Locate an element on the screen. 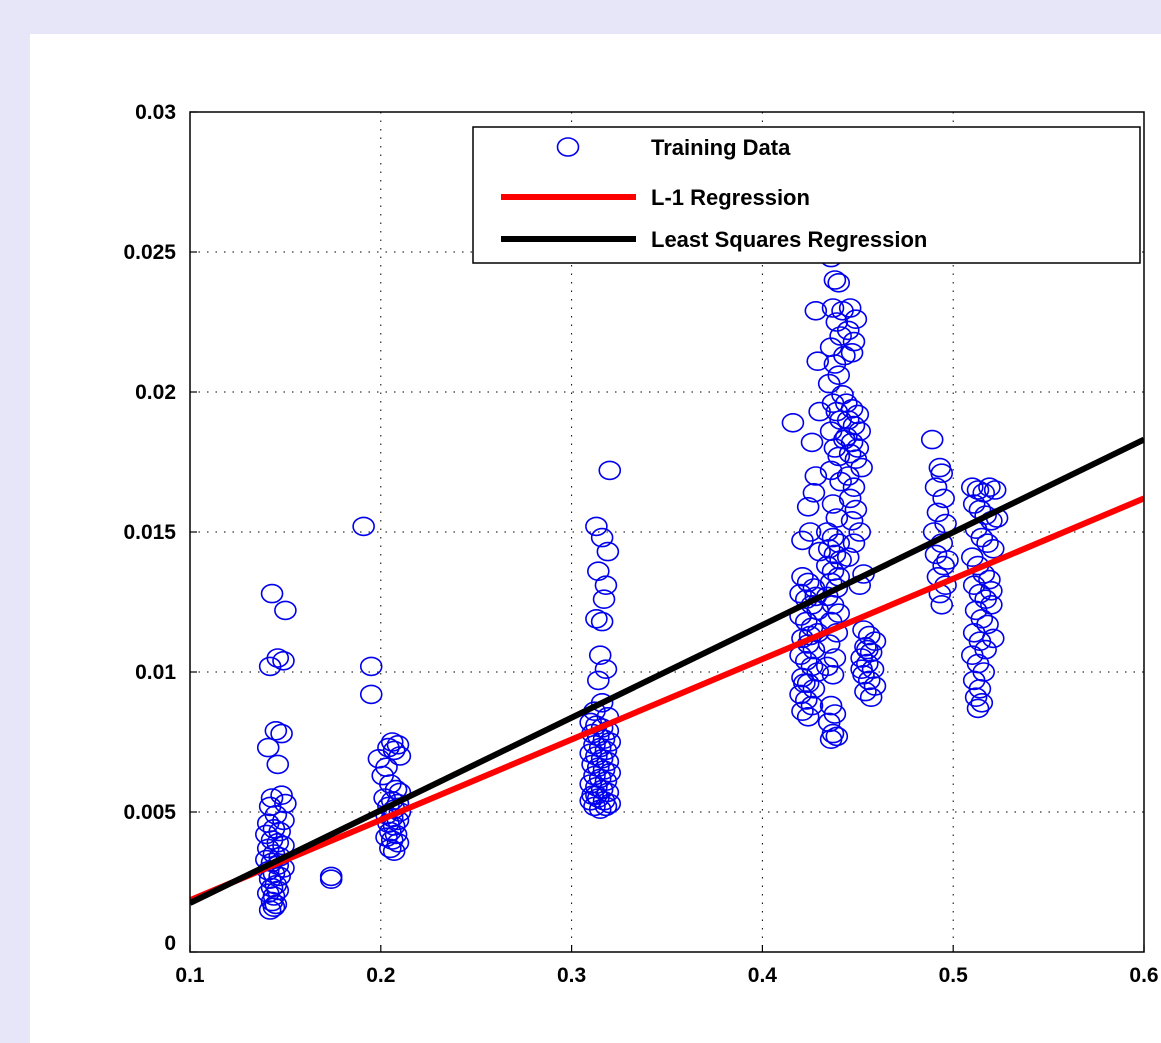 This screenshot has height=1043, width=1161. x-tick-label: 0.6 is located at coordinates (1143, 975).